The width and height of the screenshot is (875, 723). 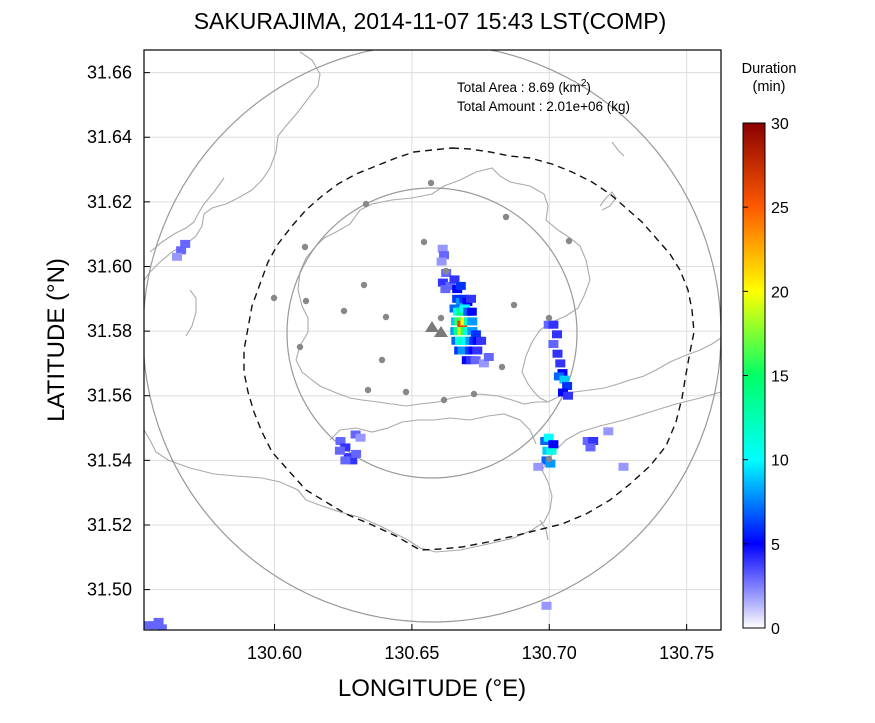 I want to click on y-axis-label: LATITUDE (°N), so click(x=56, y=340).